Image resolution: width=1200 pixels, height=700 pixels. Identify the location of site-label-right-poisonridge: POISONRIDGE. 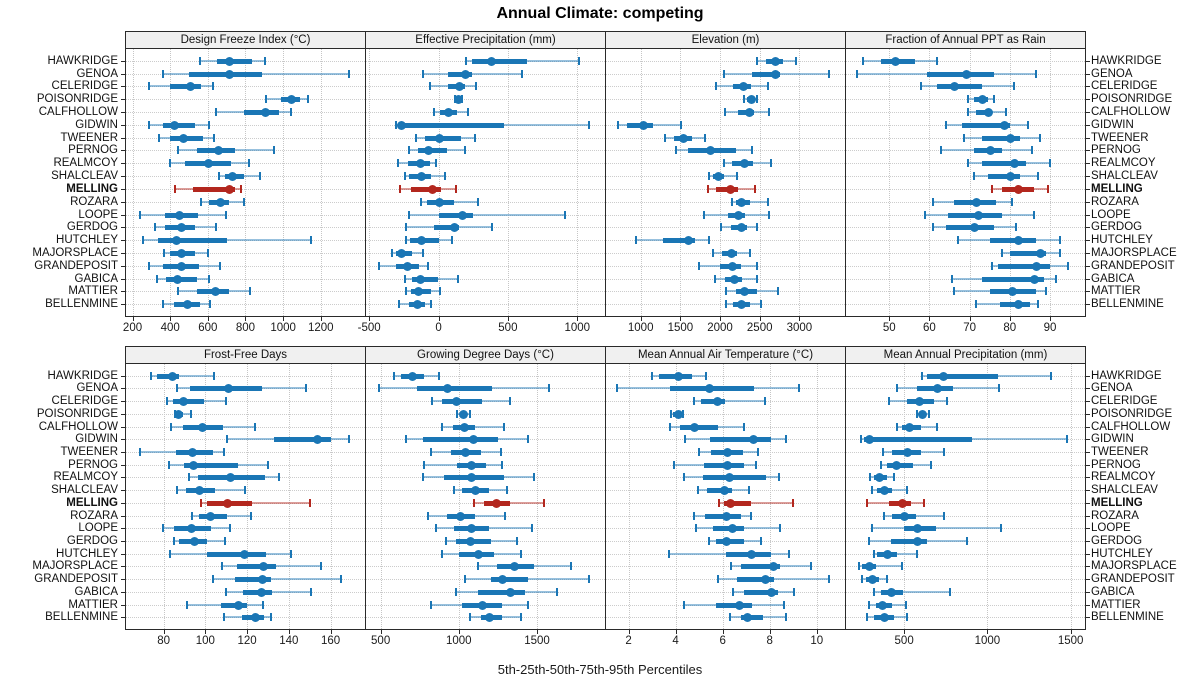
(1132, 99).